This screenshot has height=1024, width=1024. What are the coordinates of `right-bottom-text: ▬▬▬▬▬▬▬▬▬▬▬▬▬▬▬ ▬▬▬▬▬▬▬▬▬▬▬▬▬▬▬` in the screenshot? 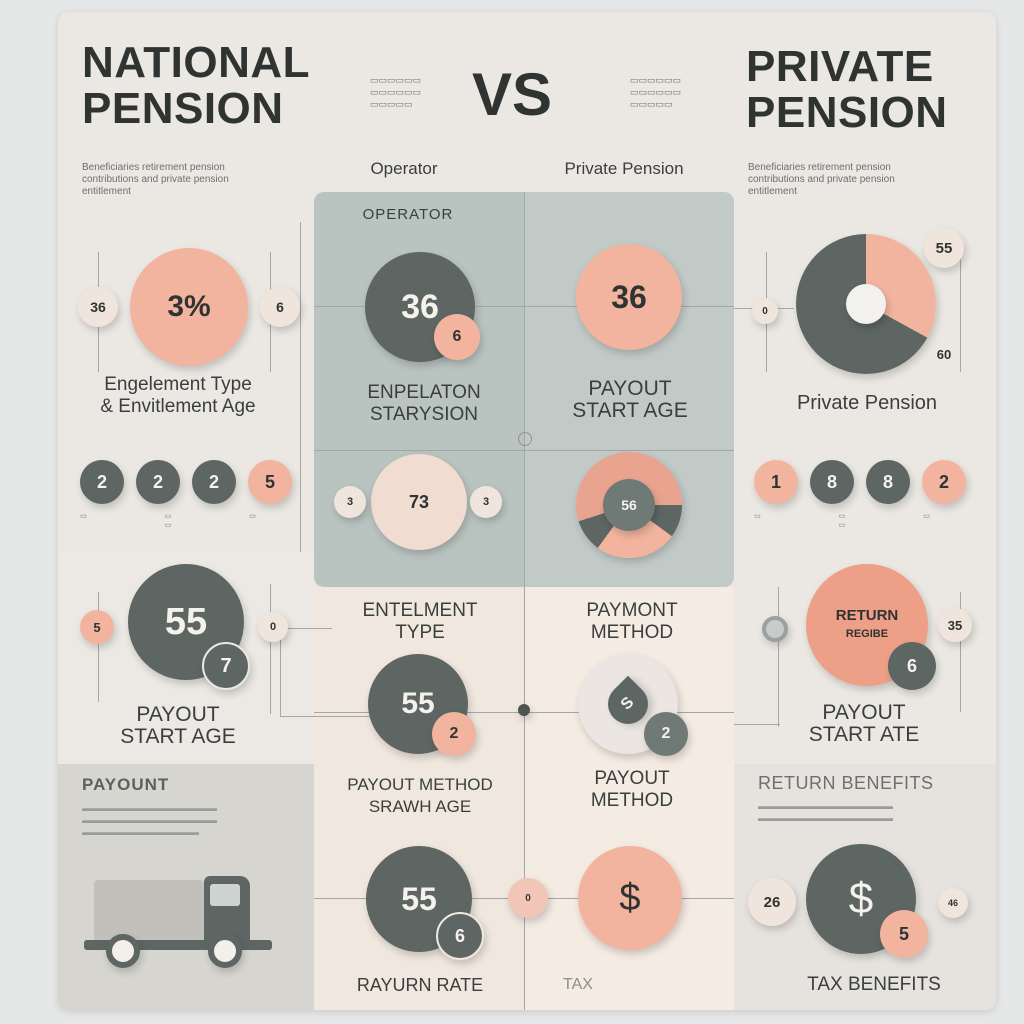 It's located at (825, 812).